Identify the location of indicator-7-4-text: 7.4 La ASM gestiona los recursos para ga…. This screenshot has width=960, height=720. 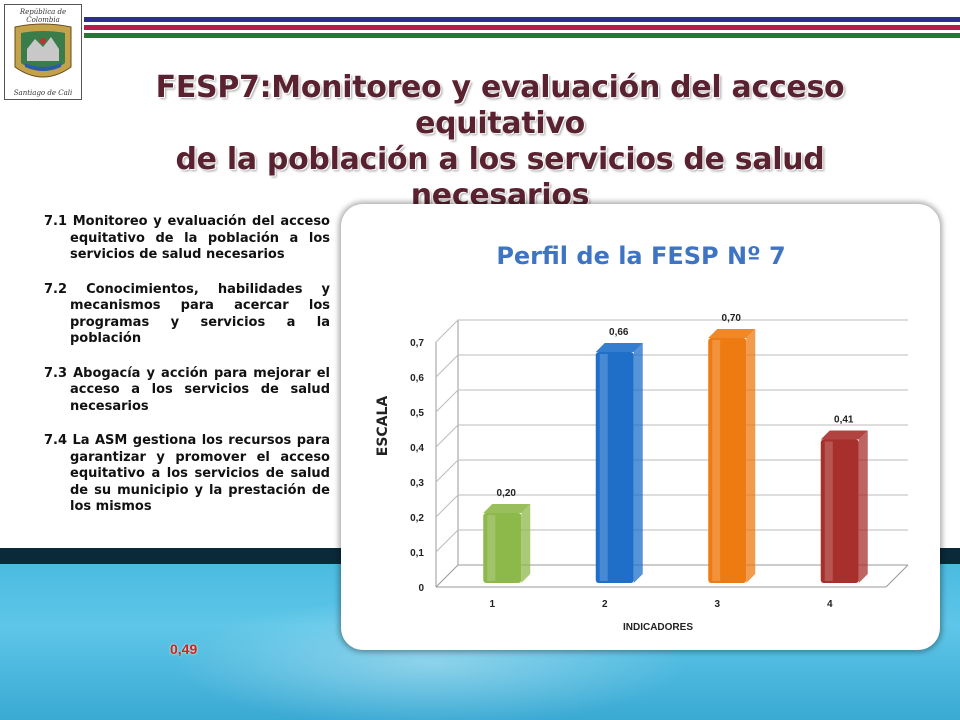
(187, 473).